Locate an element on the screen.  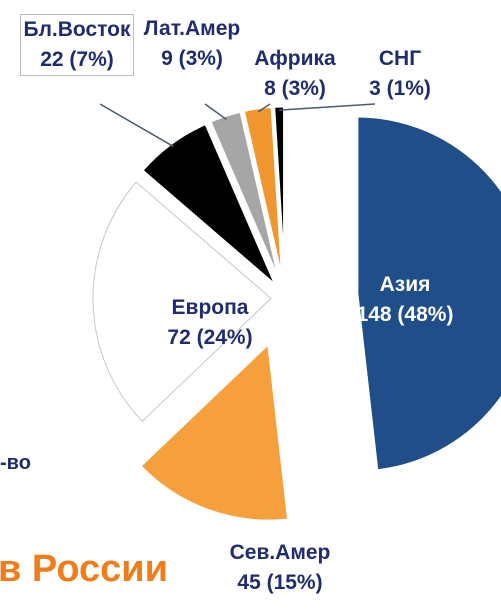
label-value: 8 (3%) is located at coordinates (295, 88).